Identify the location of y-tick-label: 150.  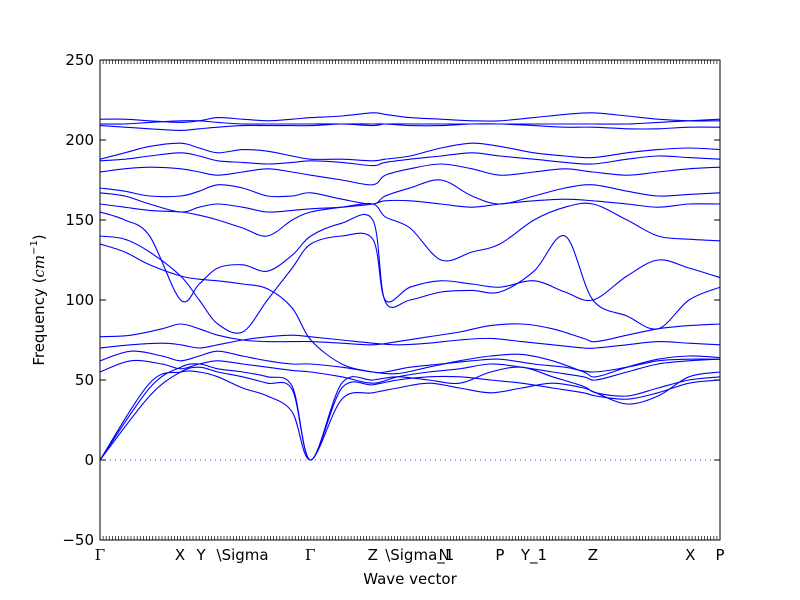
(79, 220).